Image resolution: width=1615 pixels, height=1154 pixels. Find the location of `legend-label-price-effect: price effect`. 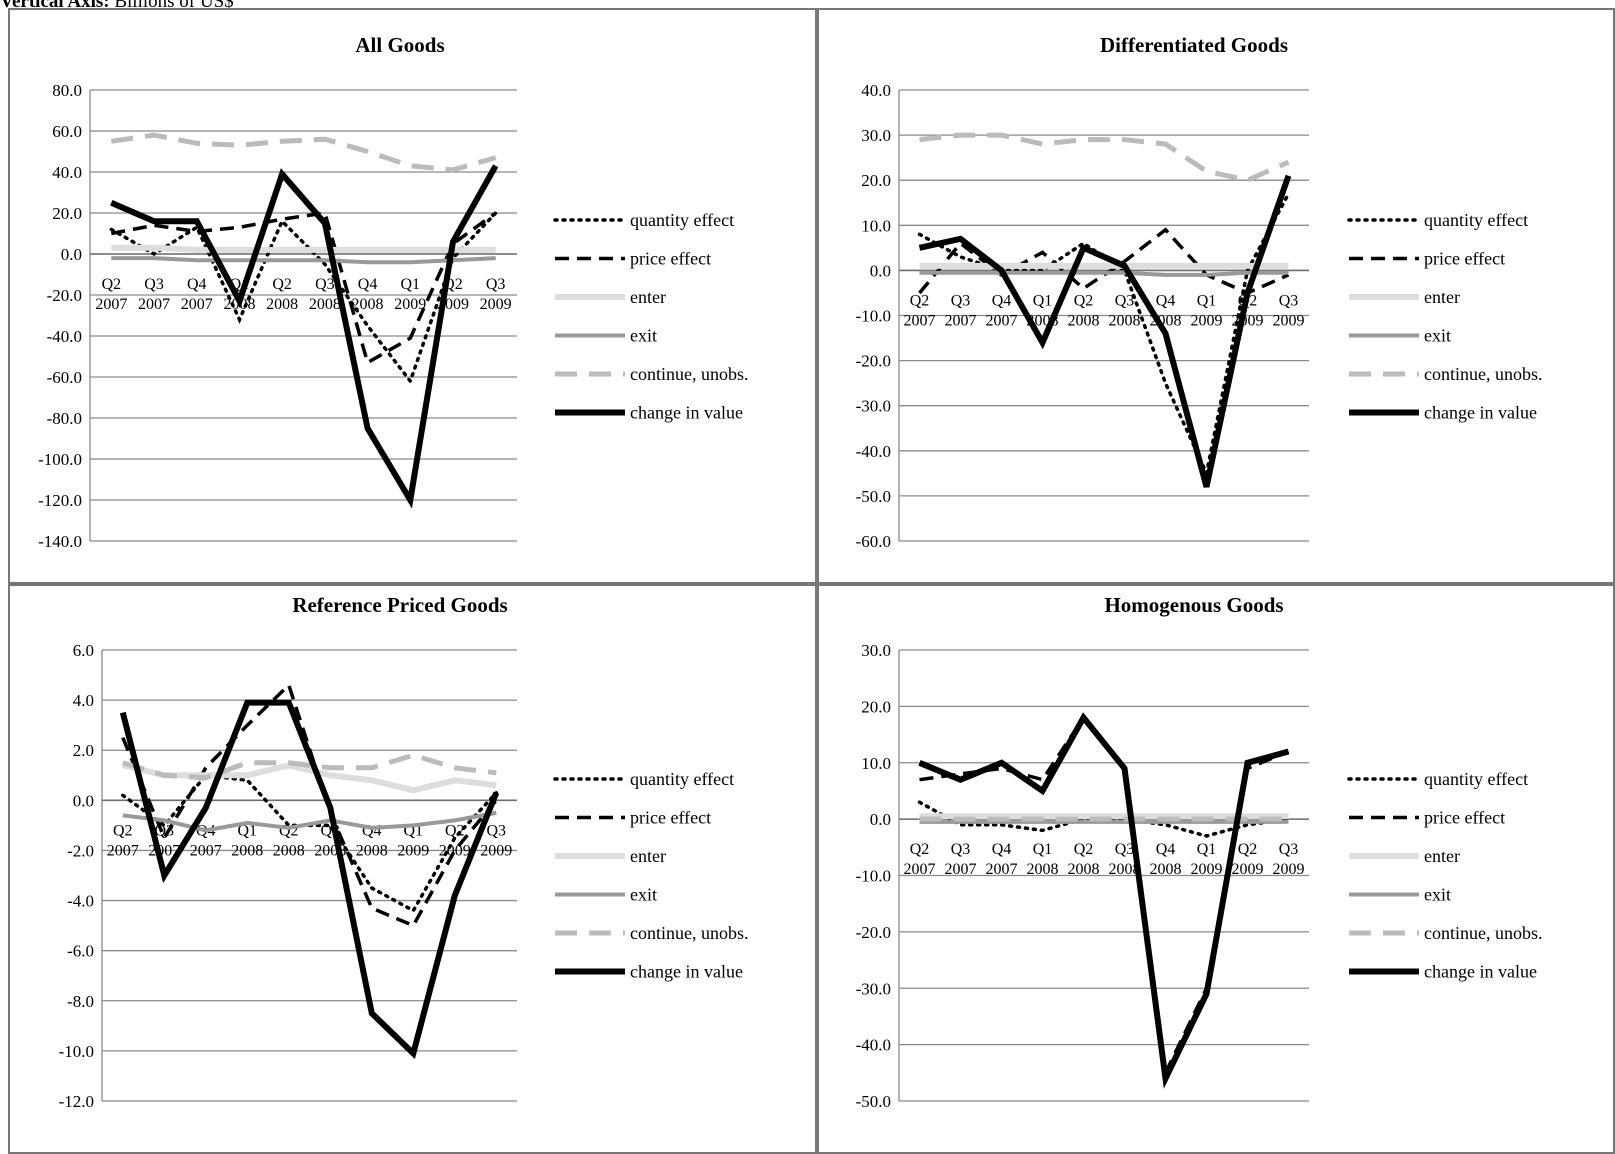

legend-label-price-effect: price effect is located at coordinates (1464, 259).